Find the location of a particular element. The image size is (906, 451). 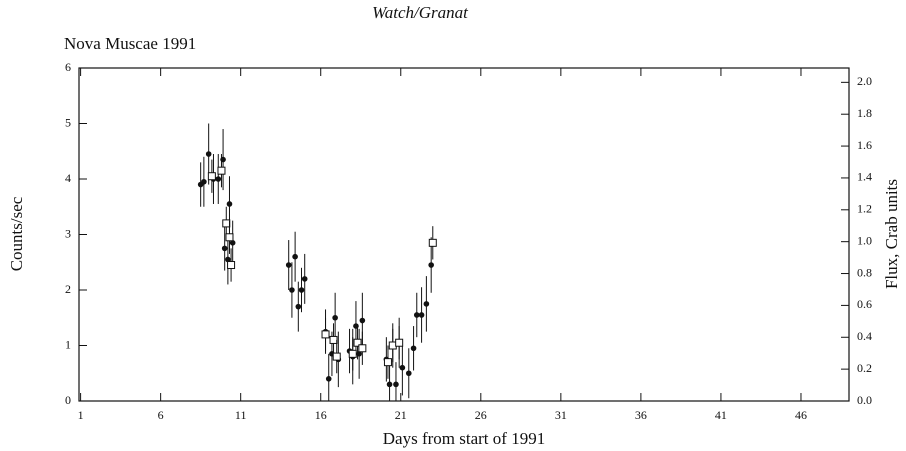

y2-tick-label: 2.0 is located at coordinates (864, 81).